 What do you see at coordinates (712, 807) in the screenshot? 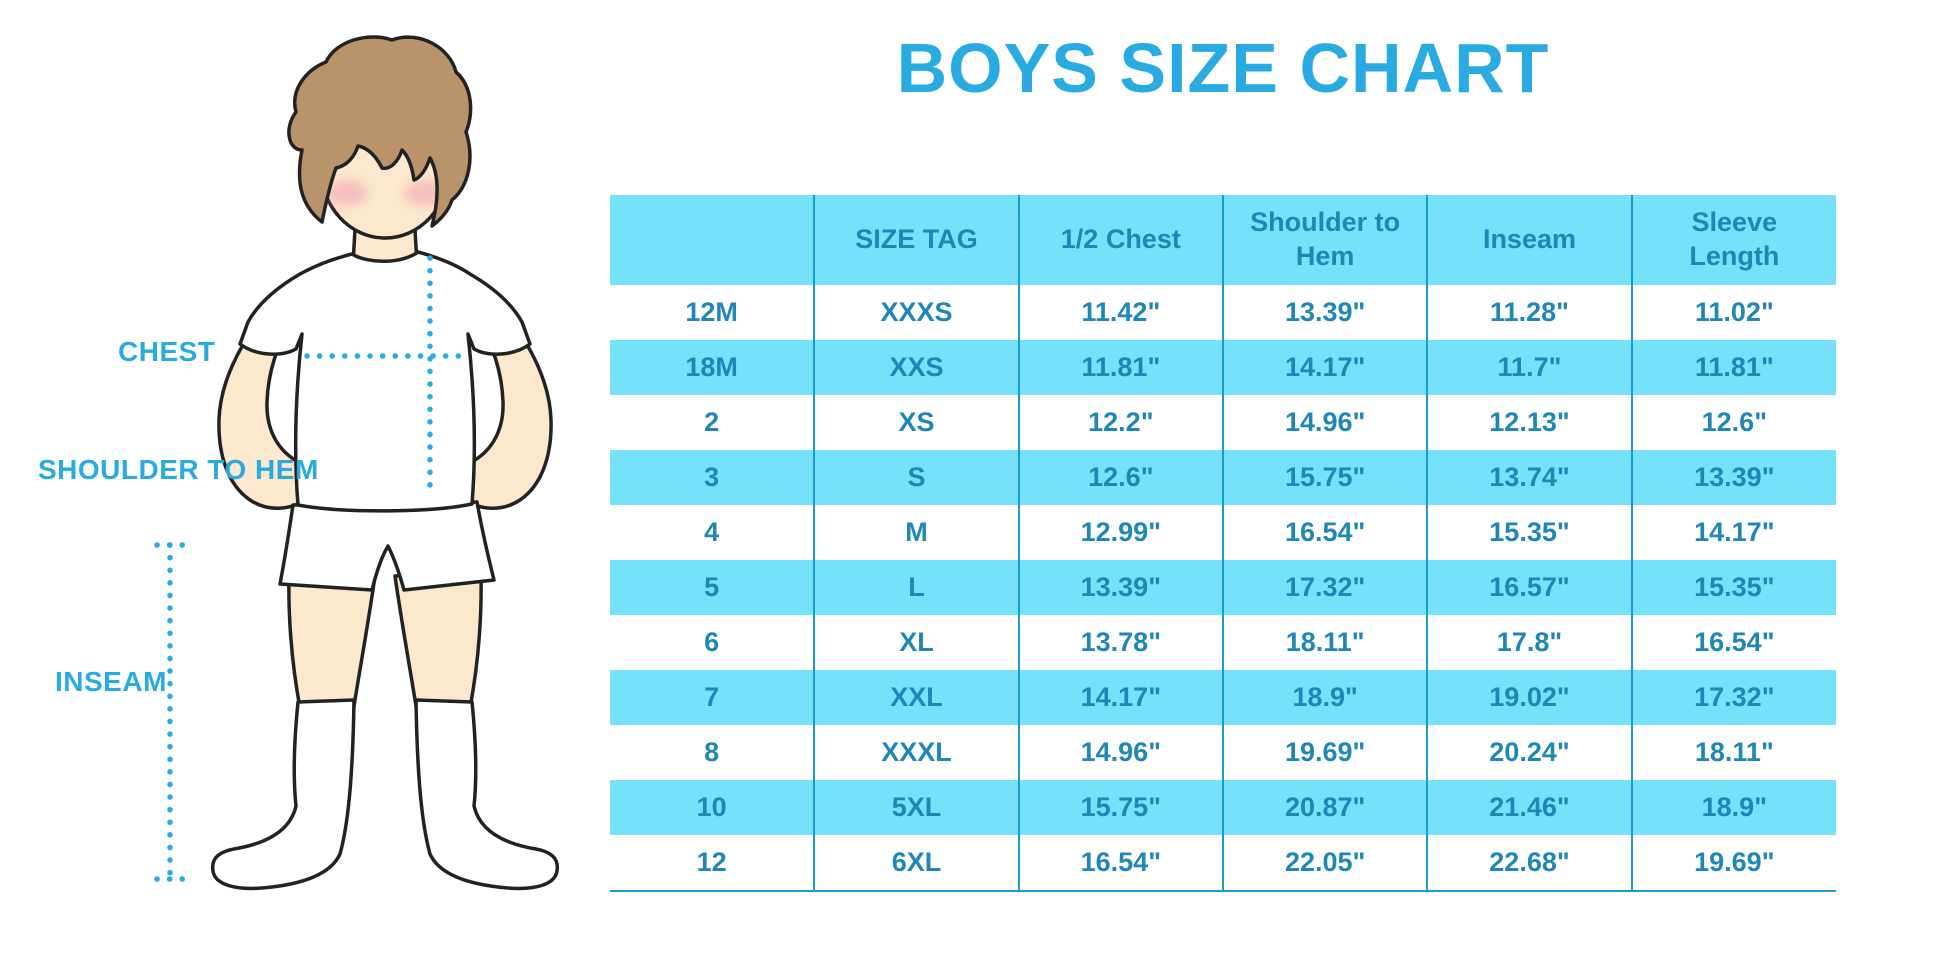
I see `table-cell: 10` at bounding box center [712, 807].